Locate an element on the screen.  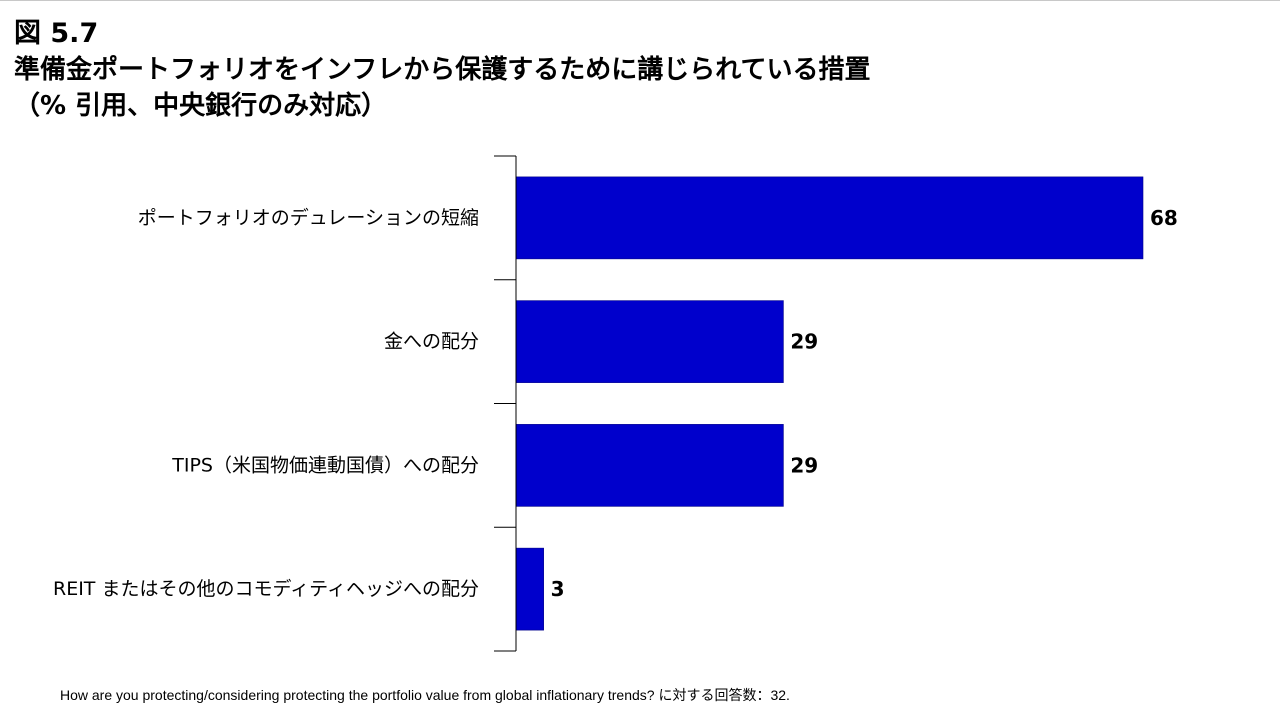
top-rule is located at coordinates (640, 0).